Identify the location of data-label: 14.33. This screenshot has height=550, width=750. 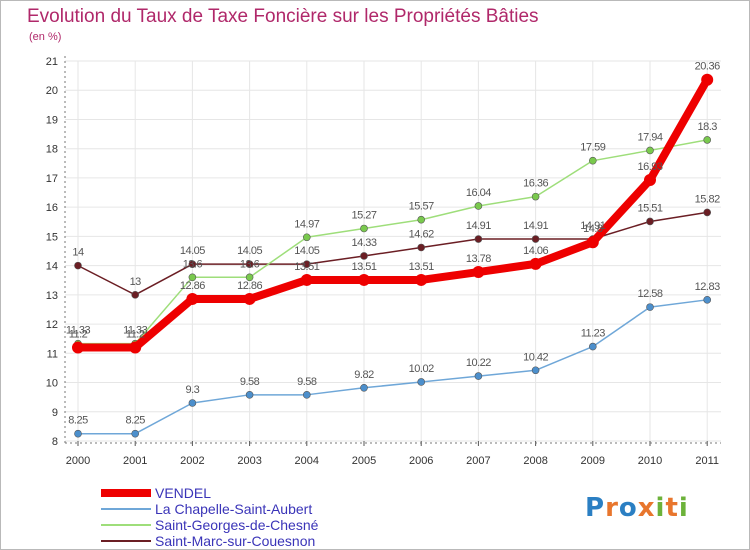
(363, 243).